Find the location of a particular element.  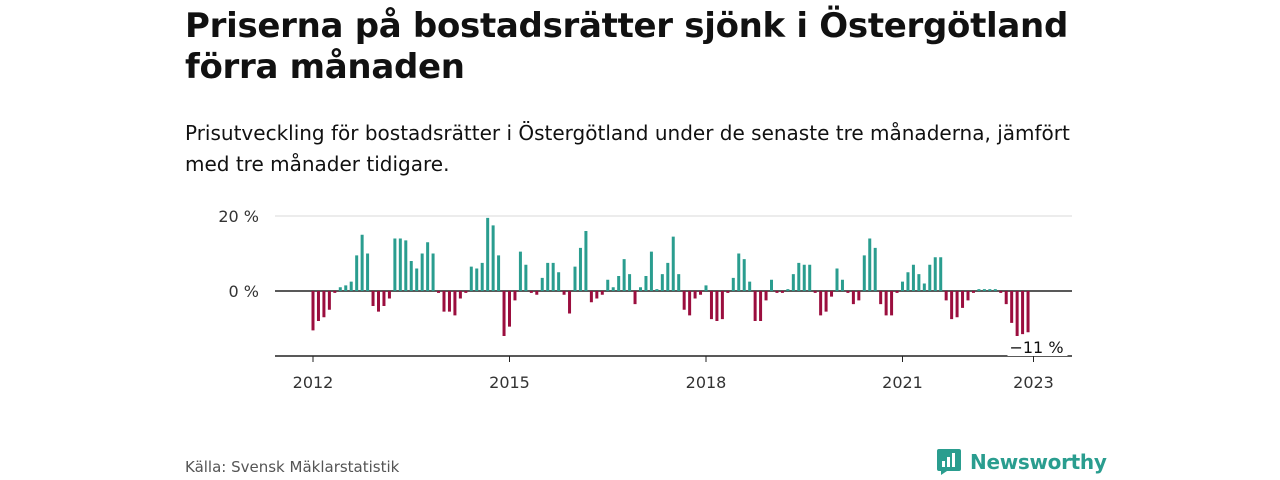

x-tick-label: 2023 is located at coordinates (1033, 382).